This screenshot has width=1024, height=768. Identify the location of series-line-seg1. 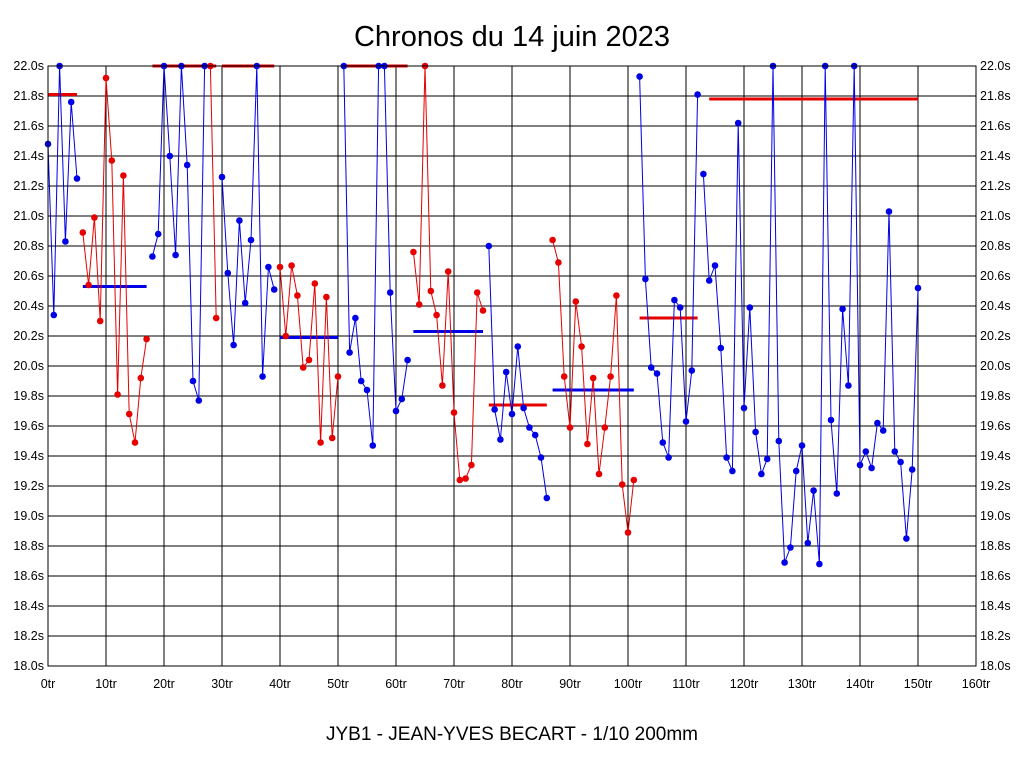
(62, 190).